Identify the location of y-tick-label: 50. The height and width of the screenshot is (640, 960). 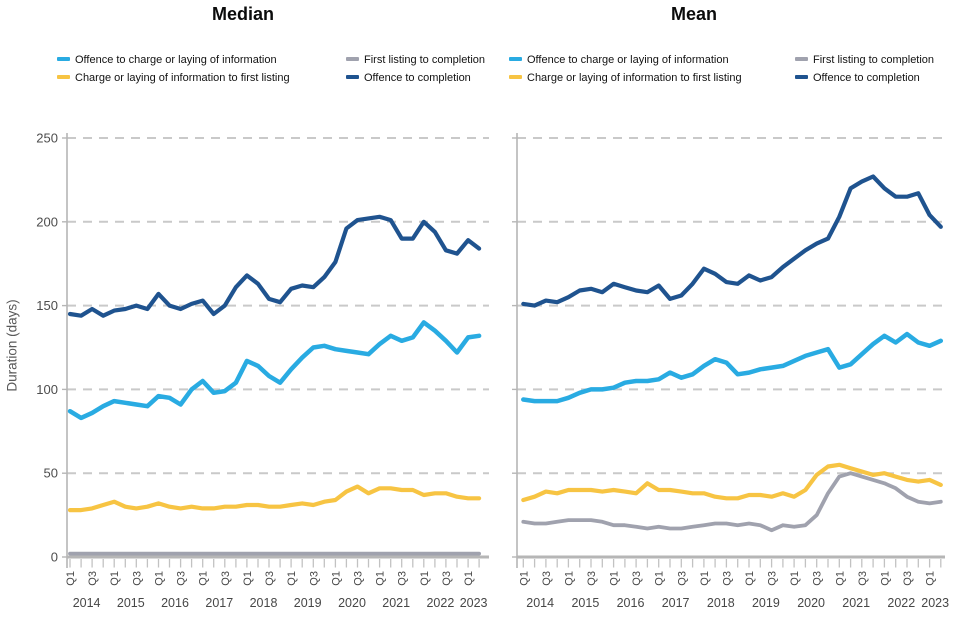
(51, 473).